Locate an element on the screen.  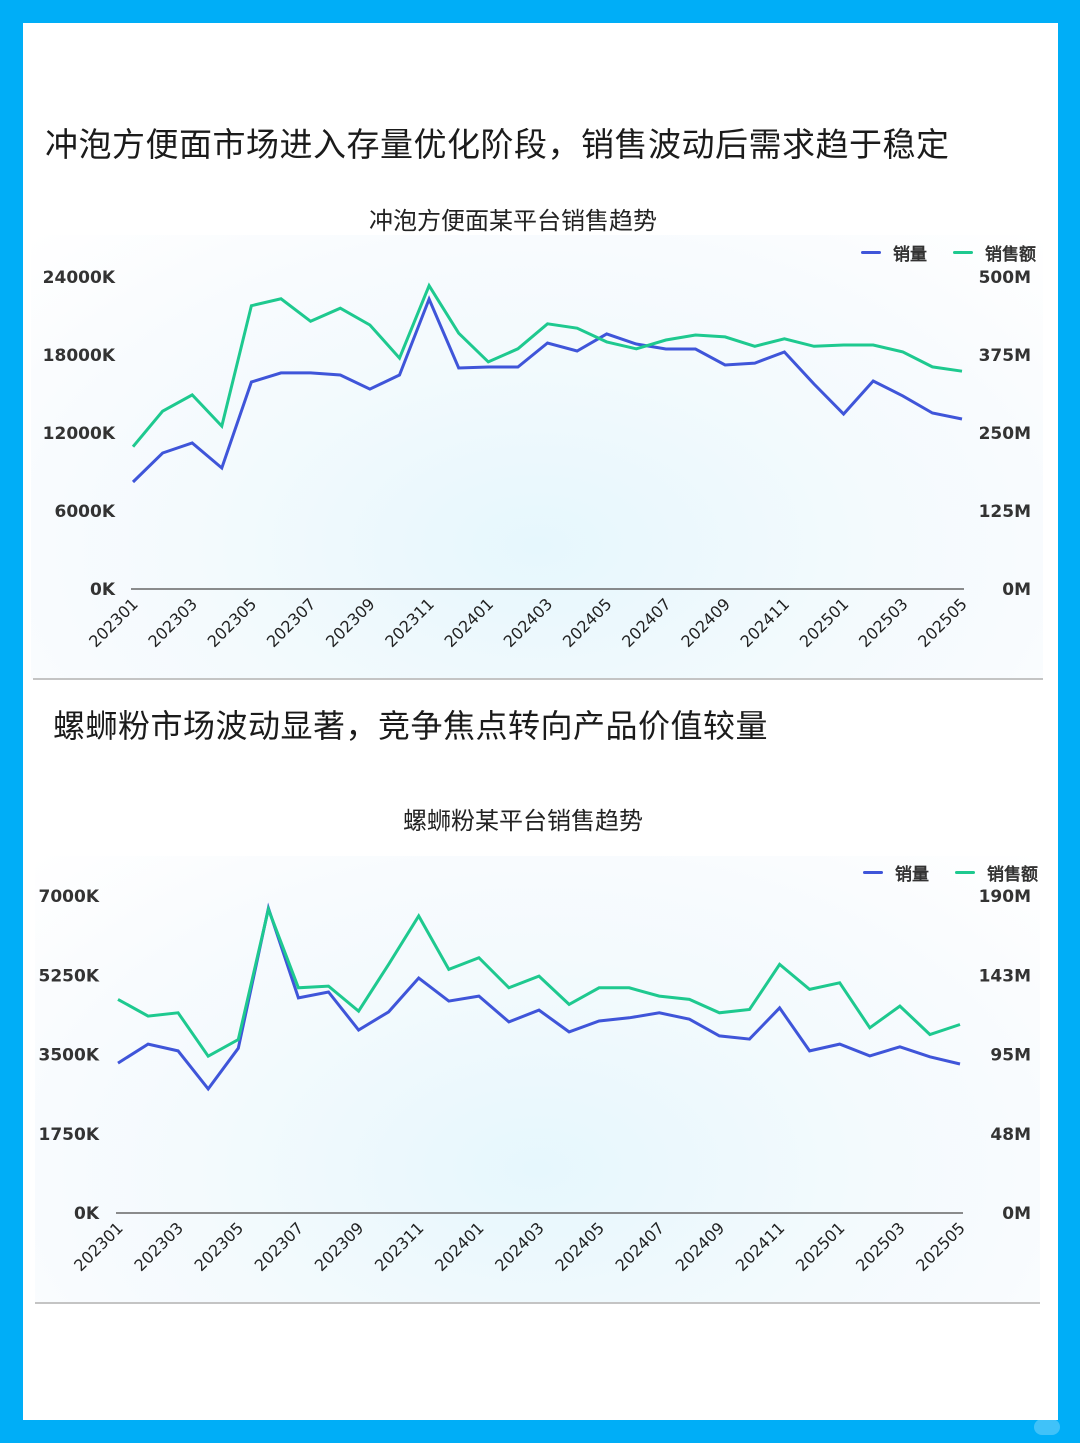
x-tick-label: 202305 is located at coordinates (218, 1246).